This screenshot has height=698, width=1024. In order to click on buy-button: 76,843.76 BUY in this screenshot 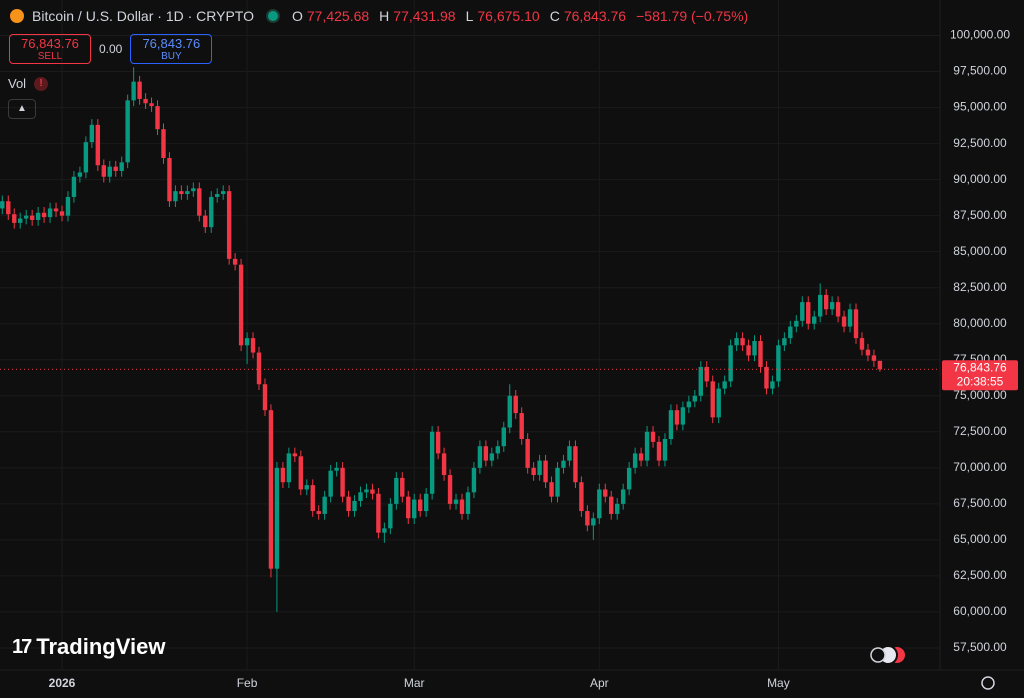, I will do `click(171, 49)`.